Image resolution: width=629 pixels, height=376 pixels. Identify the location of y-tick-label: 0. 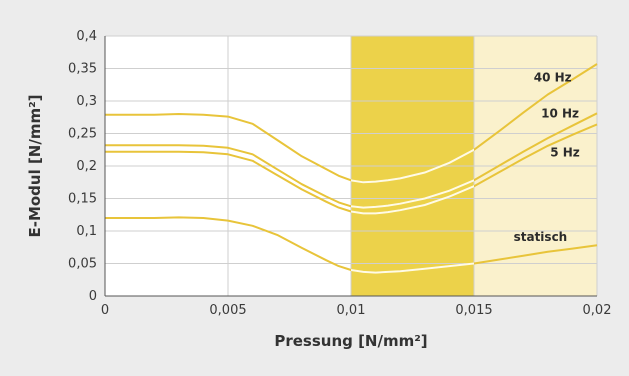
(93, 296).